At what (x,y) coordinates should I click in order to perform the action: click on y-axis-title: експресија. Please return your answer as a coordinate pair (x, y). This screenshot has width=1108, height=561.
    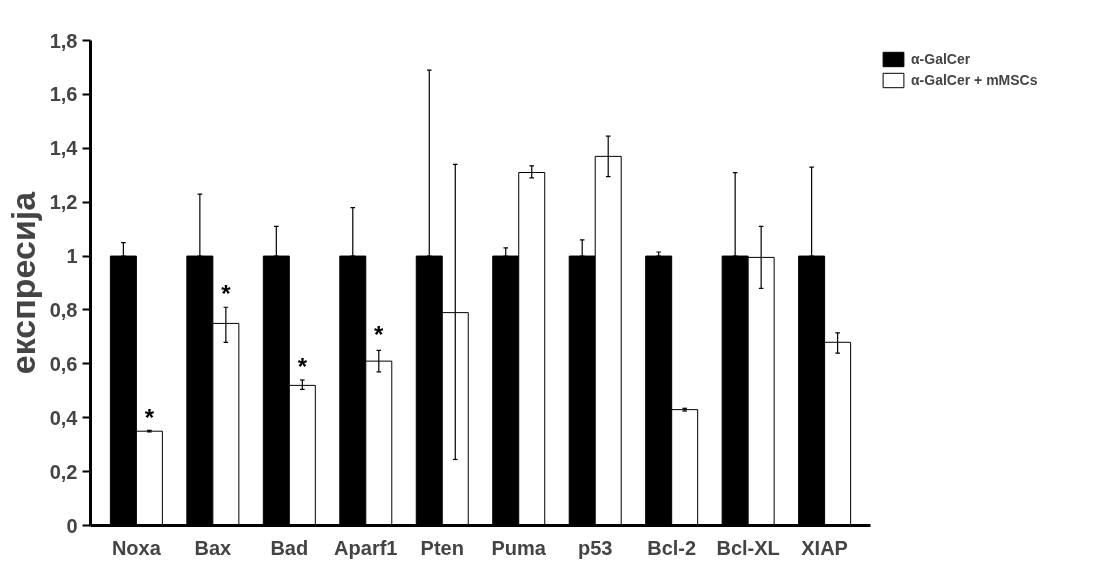
    Looking at the image, I should click on (22, 282).